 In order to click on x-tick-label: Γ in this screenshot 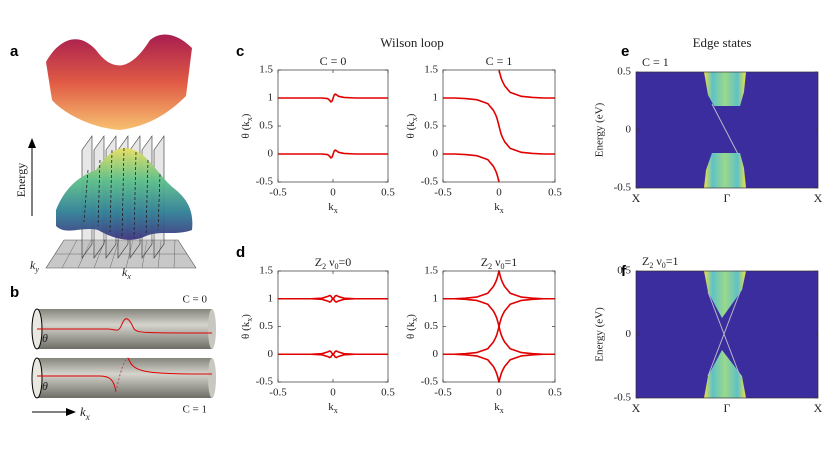, I will do `click(727, 408)`.